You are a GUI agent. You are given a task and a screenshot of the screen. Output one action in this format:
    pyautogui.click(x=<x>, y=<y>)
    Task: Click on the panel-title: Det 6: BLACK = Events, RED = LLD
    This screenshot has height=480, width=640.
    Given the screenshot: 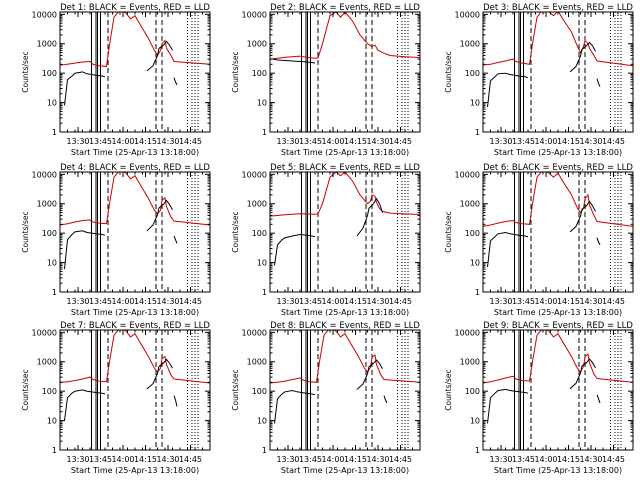 What is the action you would take?
    pyautogui.click(x=558, y=168)
    